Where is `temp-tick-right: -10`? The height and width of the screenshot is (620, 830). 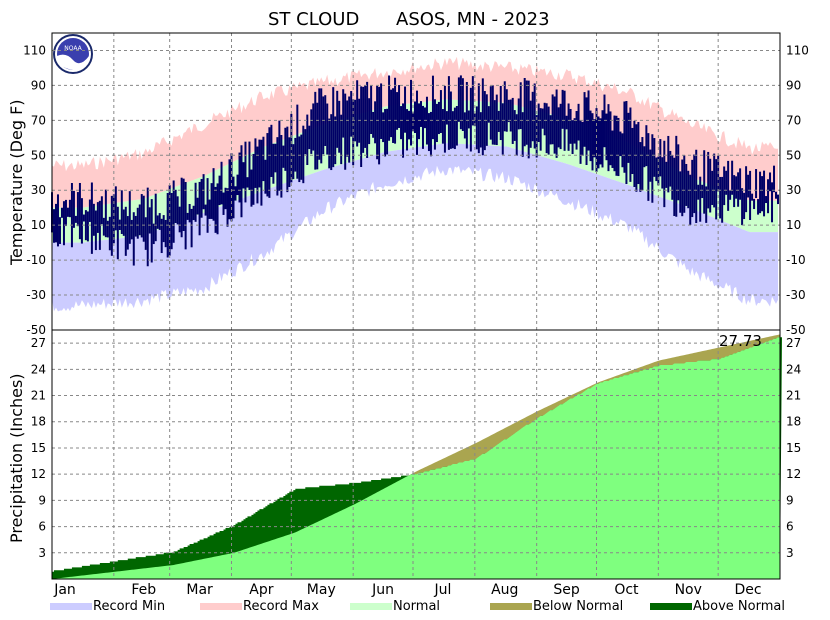 temp-tick-right: -10 is located at coordinates (796, 260).